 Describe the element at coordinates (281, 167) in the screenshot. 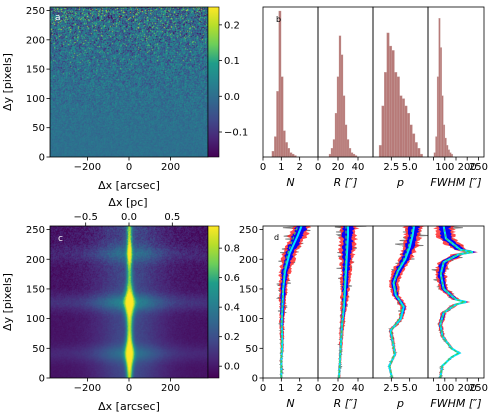

I see `x-tick-label: 1` at that location.